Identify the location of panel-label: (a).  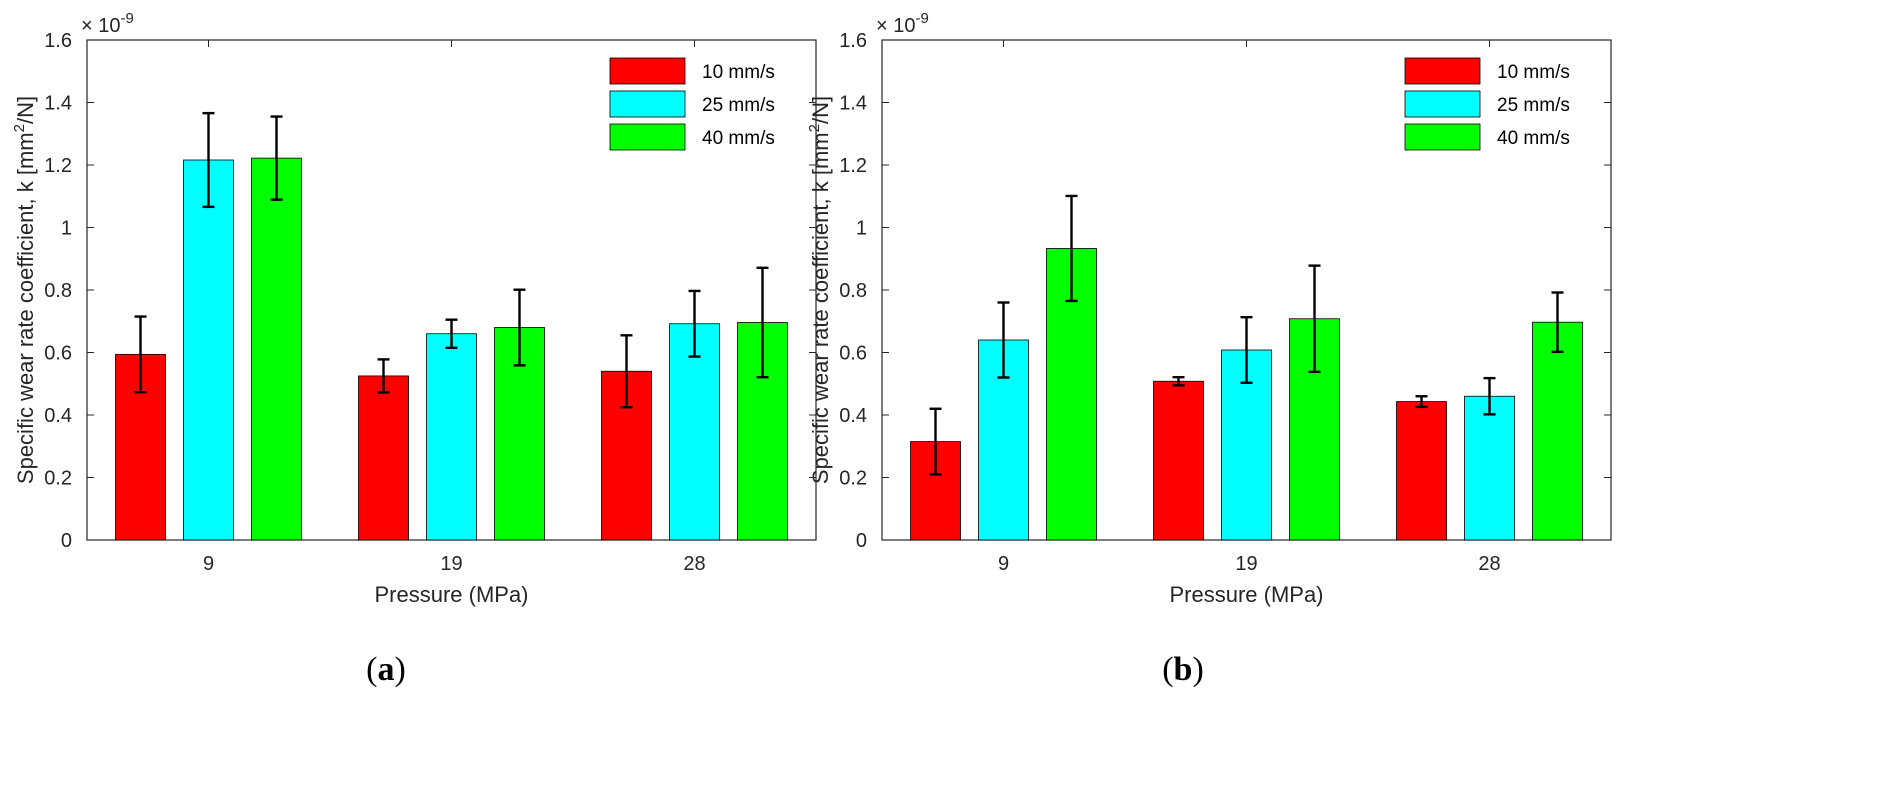
(386, 669).